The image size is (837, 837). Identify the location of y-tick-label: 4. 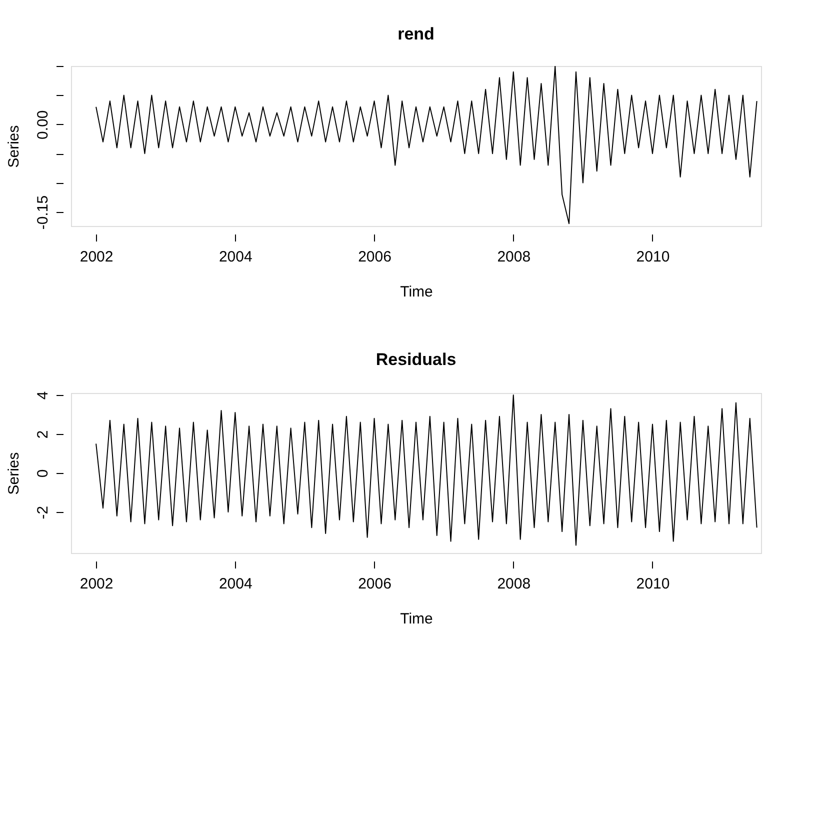
(43, 395).